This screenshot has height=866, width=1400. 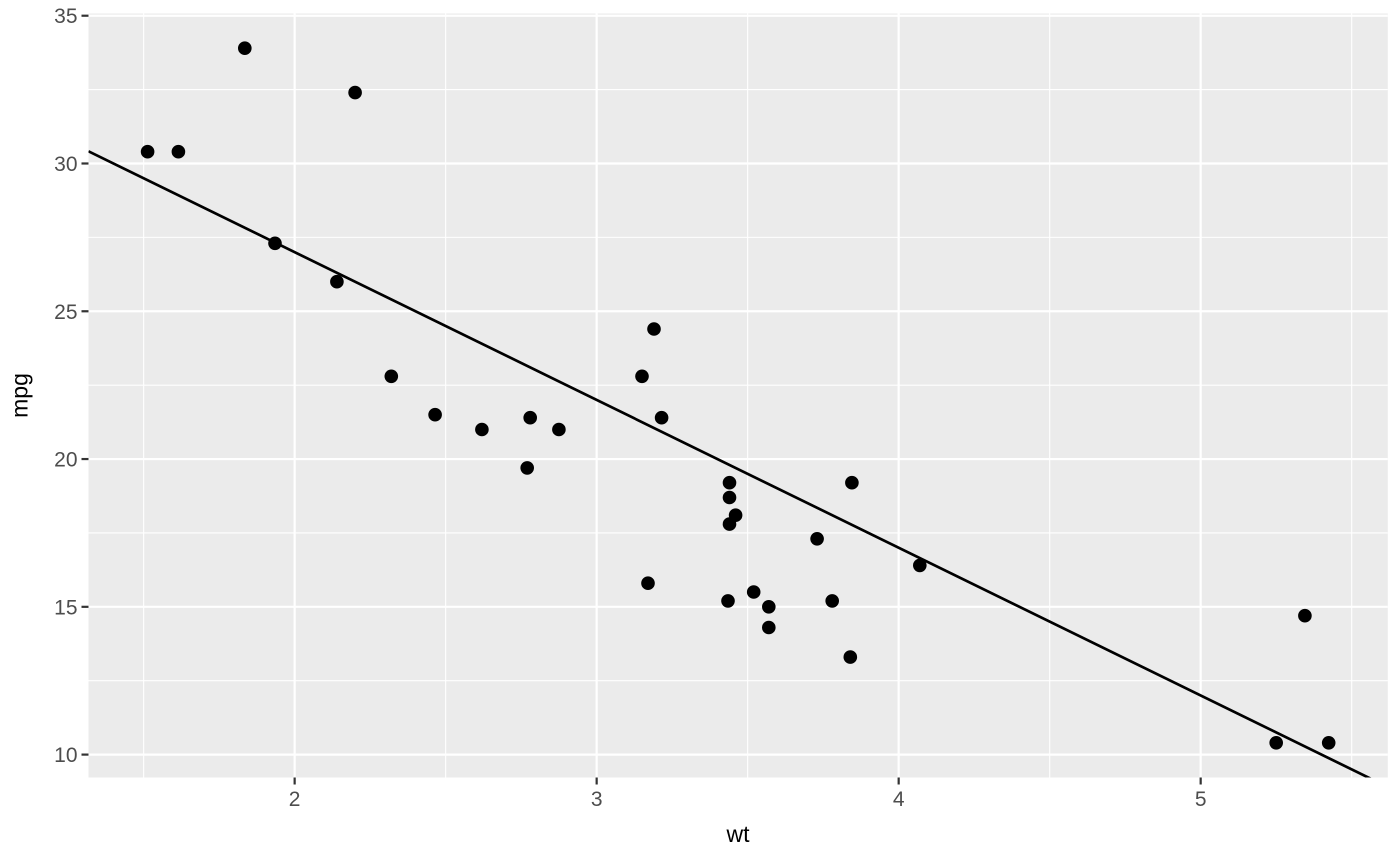 I want to click on y-axis-tick-label: 30, so click(x=65, y=164).